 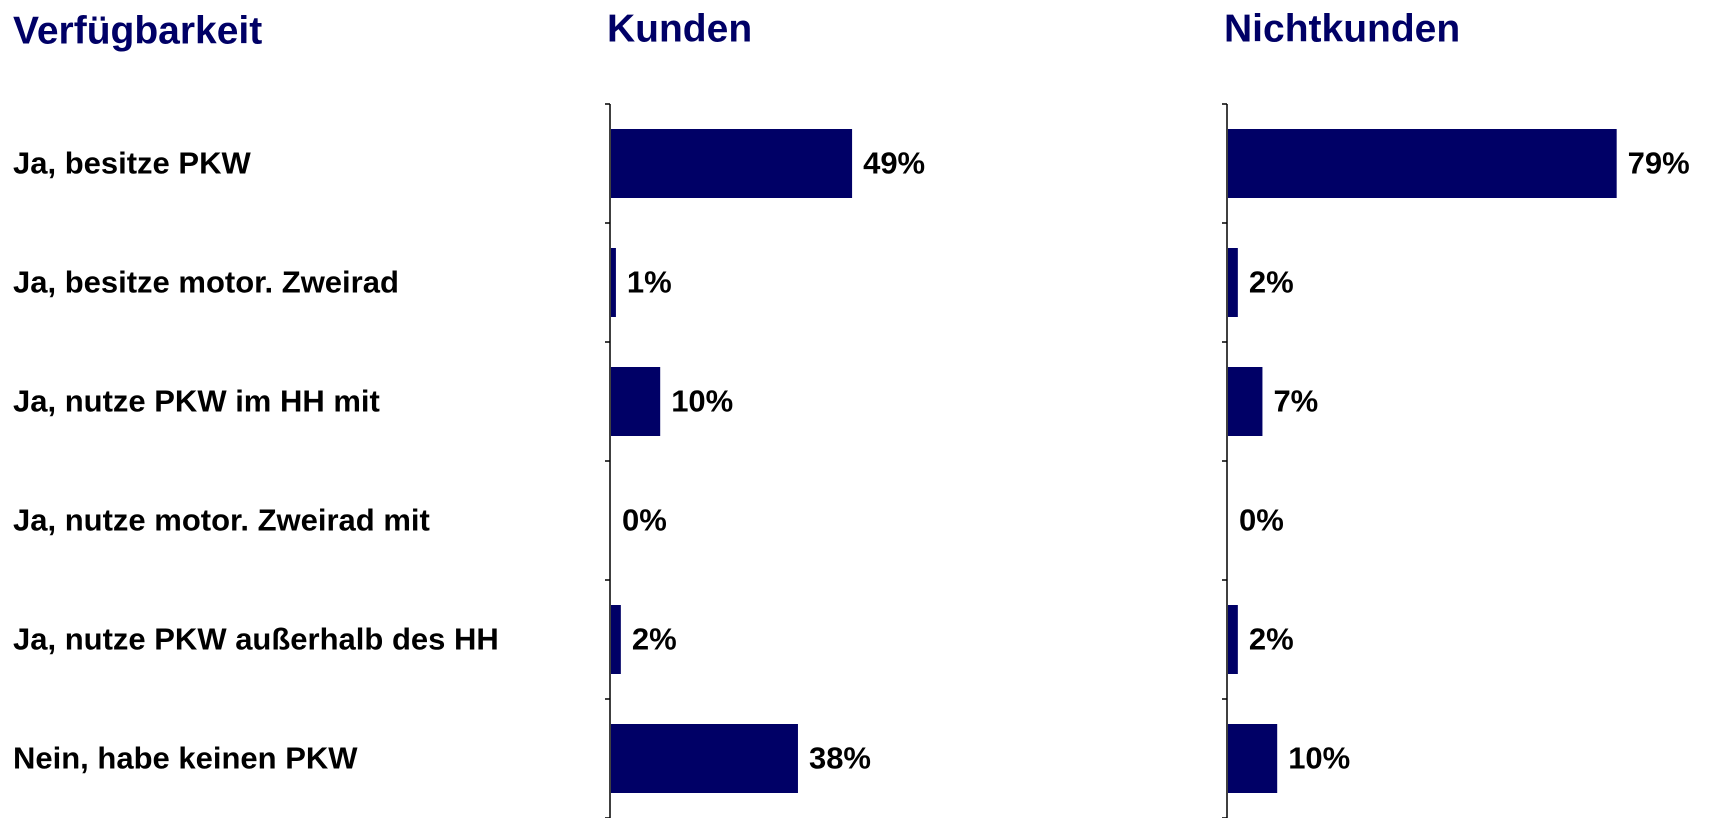 I want to click on value-label: 49%, so click(x=894, y=163).